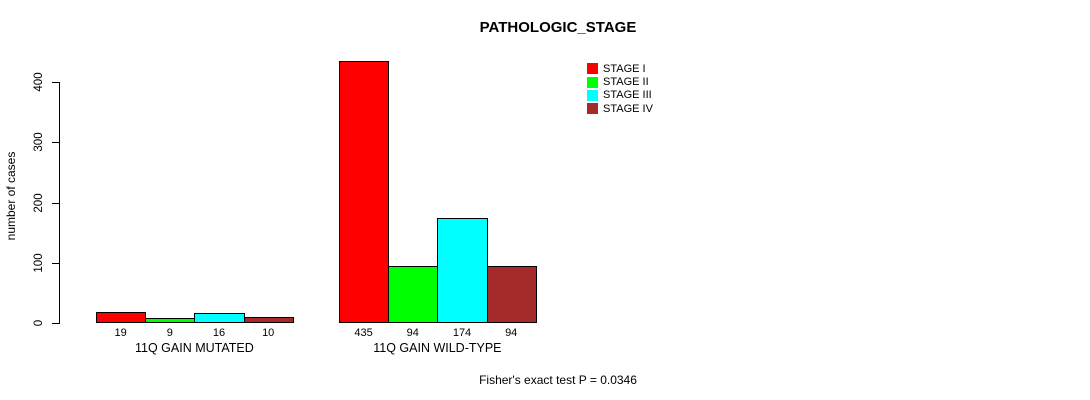 This screenshot has height=400, width=1090. Describe the element at coordinates (462, 333) in the screenshot. I see `bar-value-label: 174` at that location.